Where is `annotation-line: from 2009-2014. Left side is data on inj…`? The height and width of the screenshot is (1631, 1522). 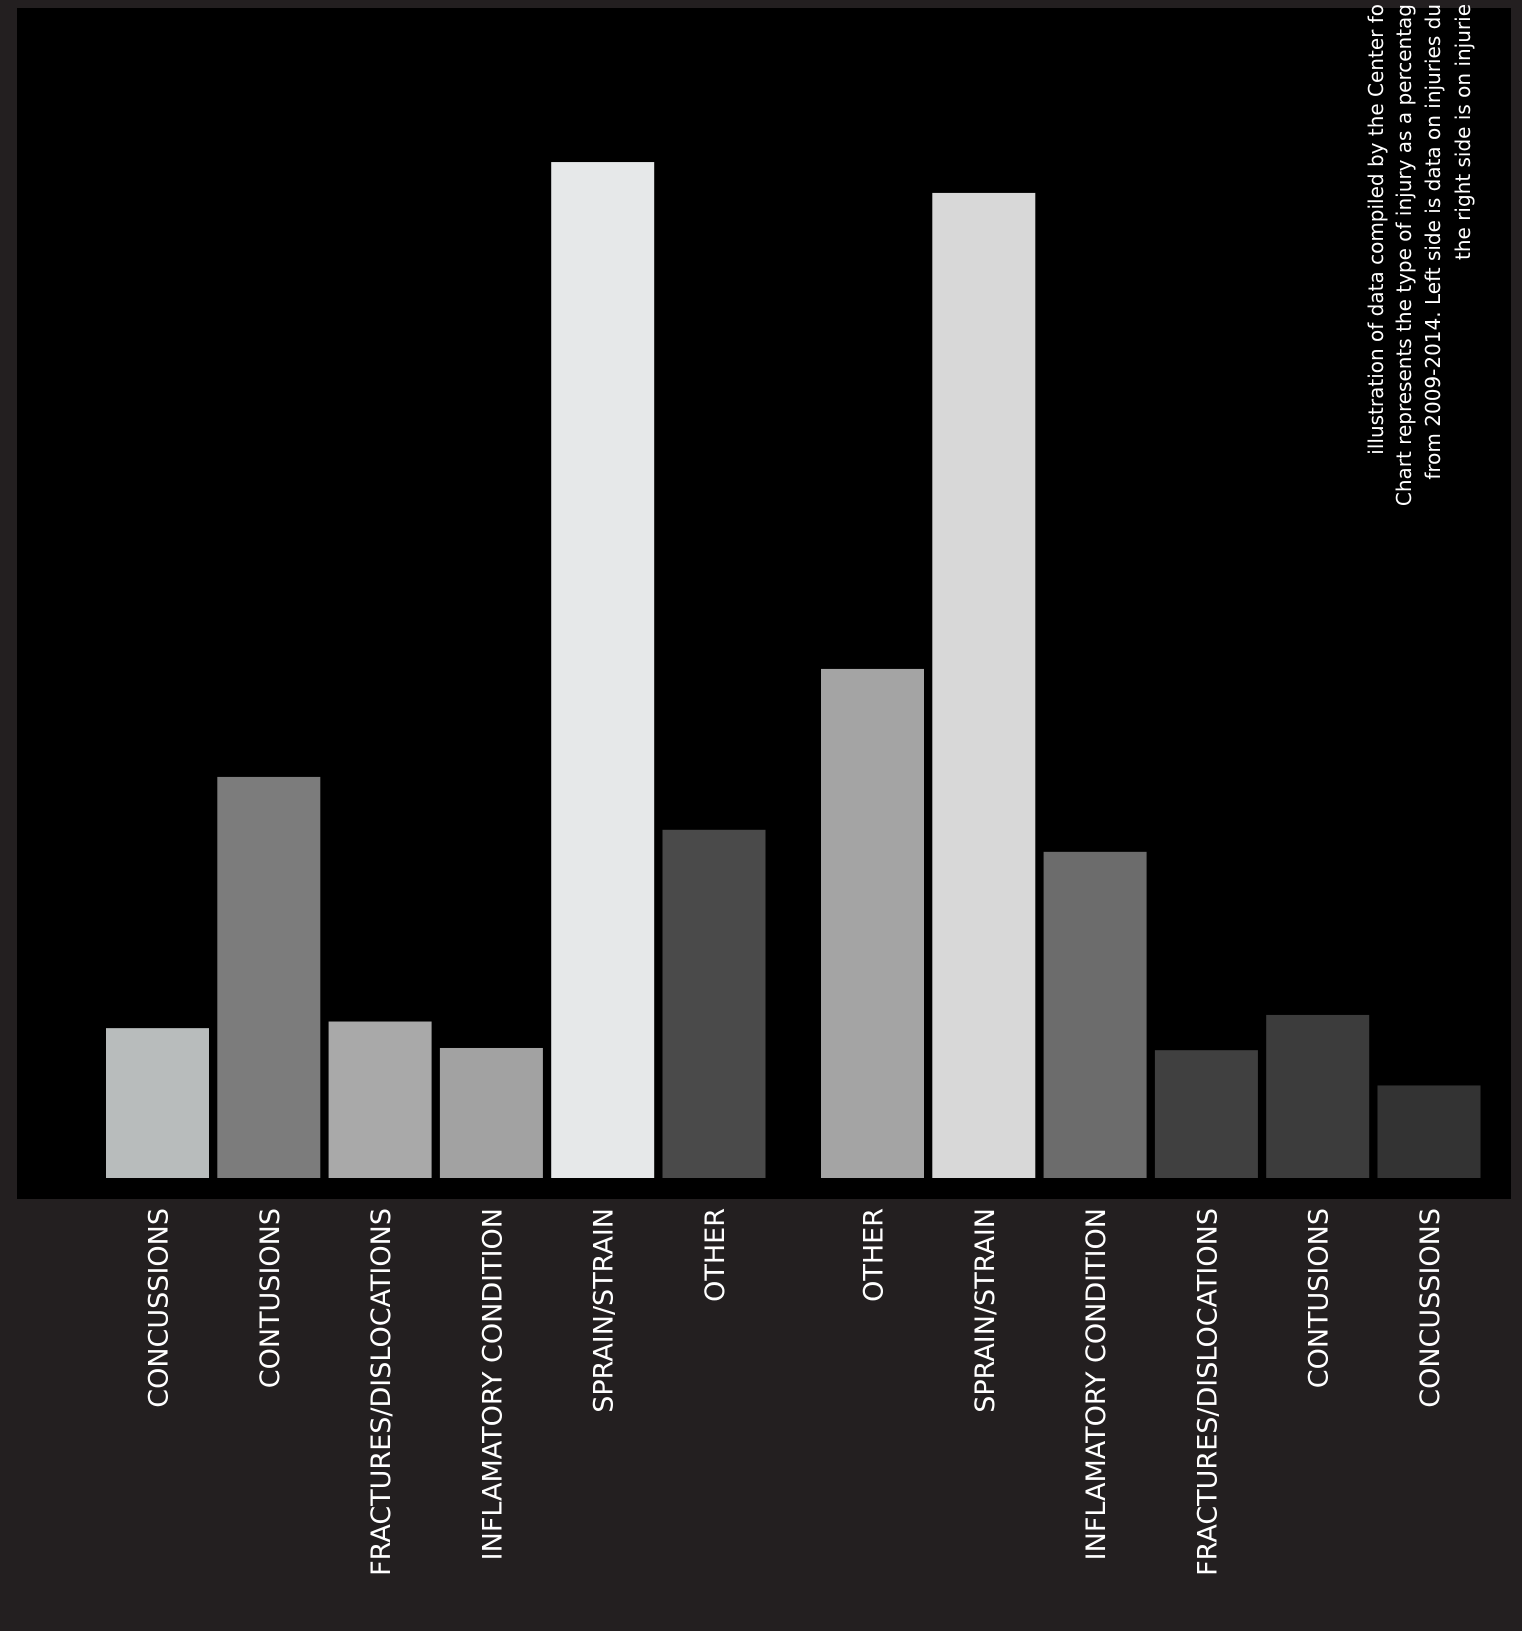
annotation-line: from 2009-2014. Left side is data on inj… is located at coordinates (1433, 242).